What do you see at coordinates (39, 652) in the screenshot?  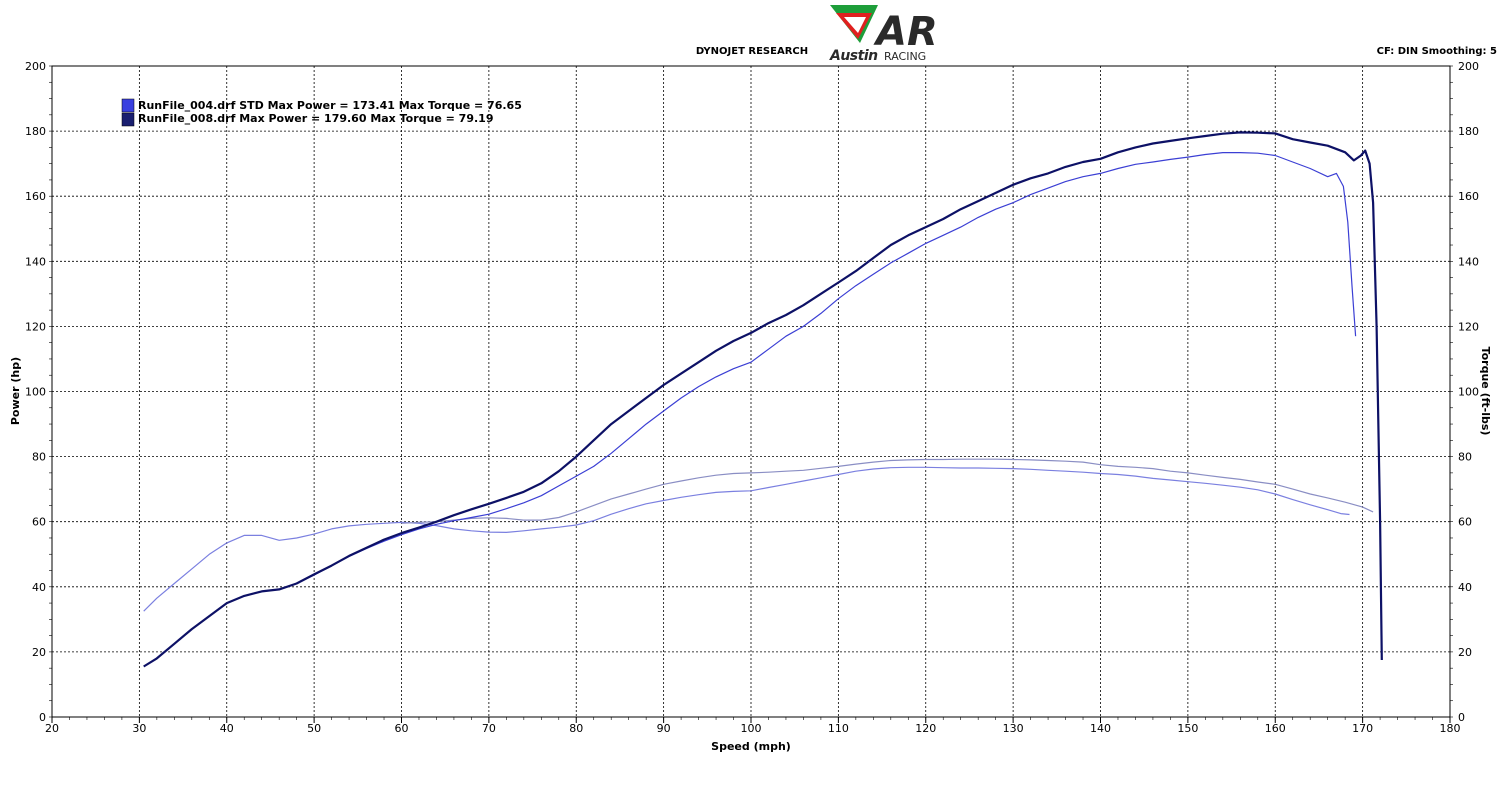 I see `y-tick-label: 20` at bounding box center [39, 652].